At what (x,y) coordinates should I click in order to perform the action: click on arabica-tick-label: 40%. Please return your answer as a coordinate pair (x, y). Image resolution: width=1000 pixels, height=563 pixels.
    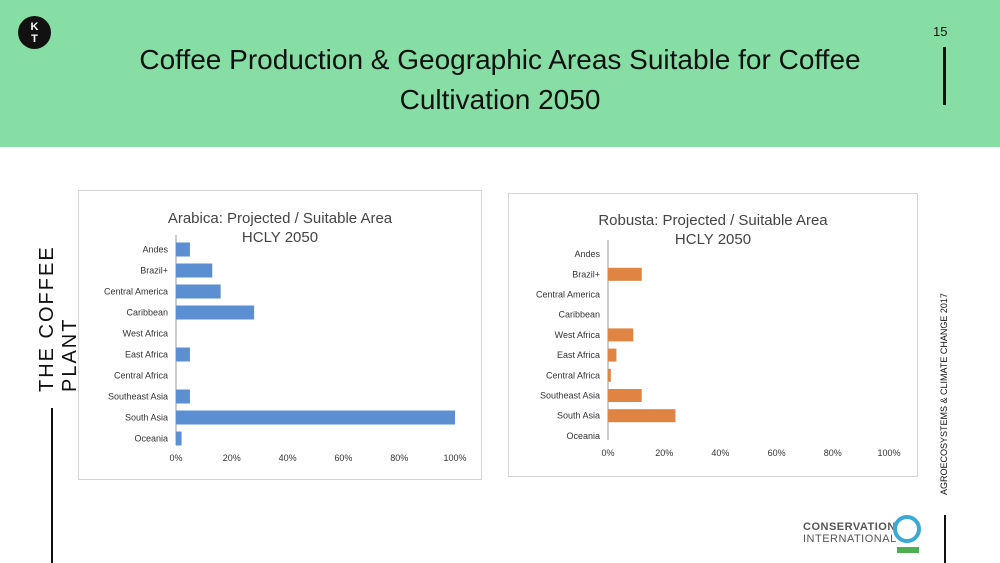
    Looking at the image, I should click on (288, 458).